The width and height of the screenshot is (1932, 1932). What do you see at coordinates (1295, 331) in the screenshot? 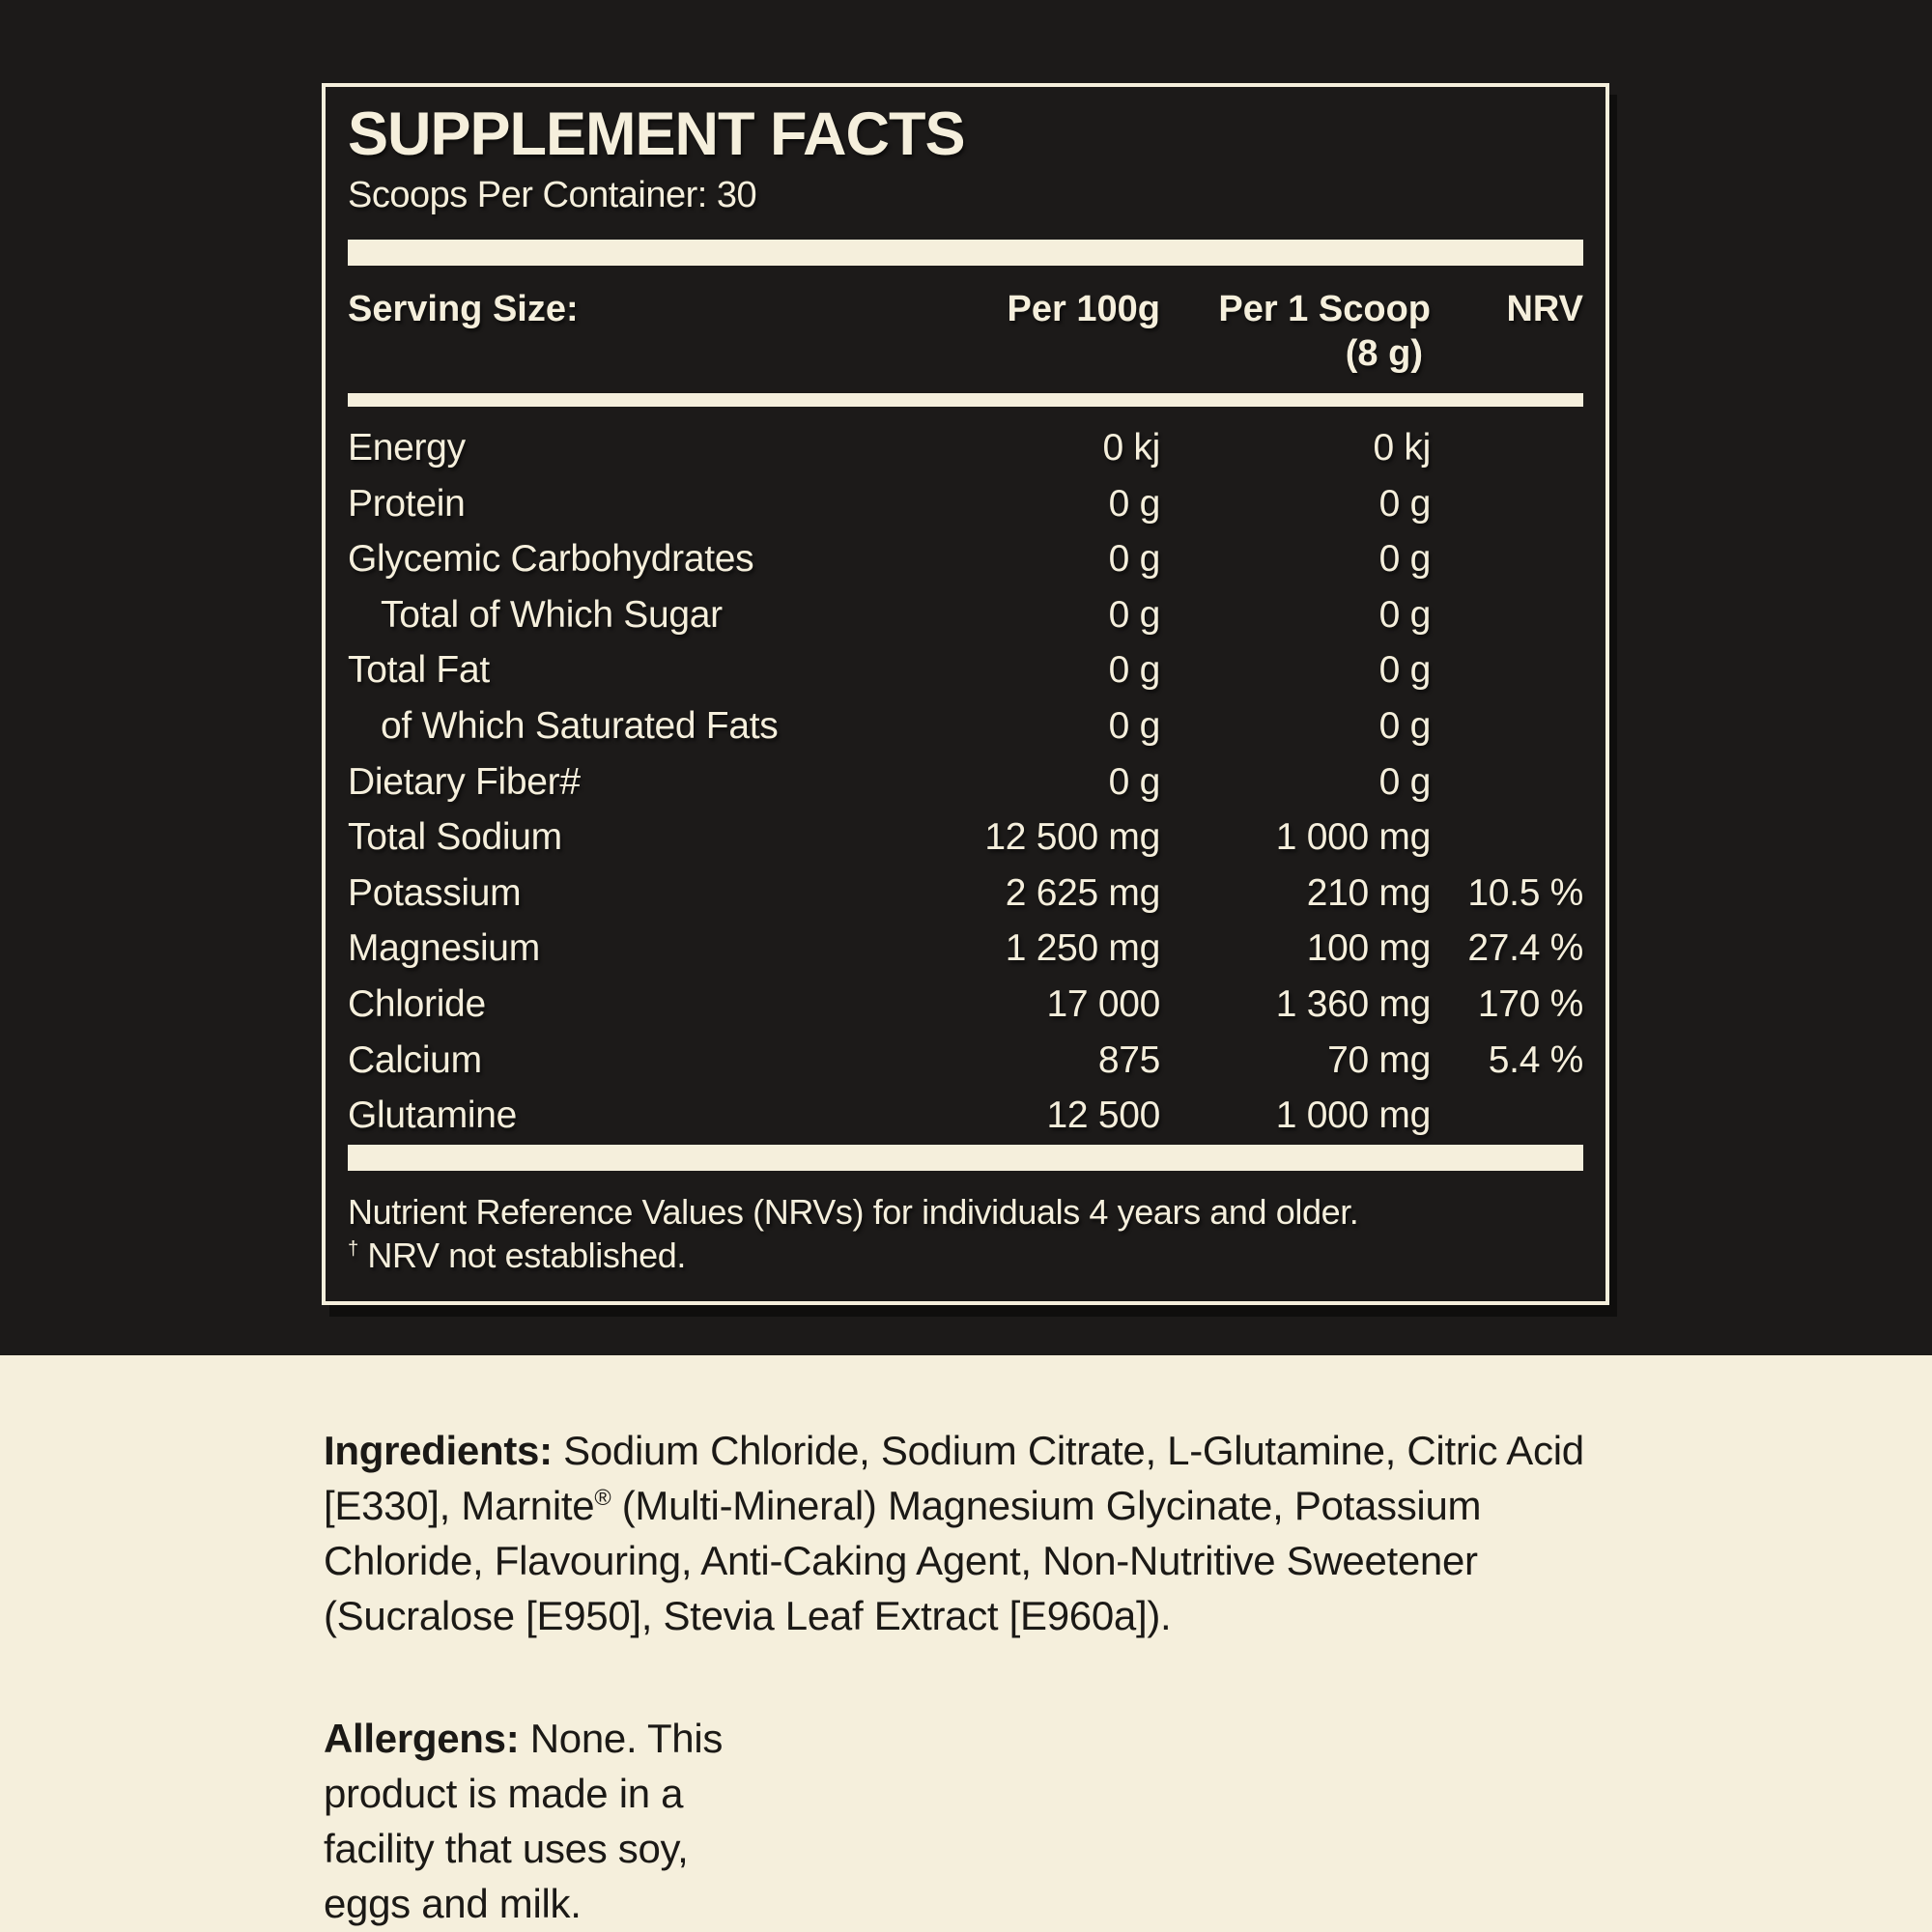
I see `header-per-scoop: Per 1 Scoop (8 g)` at bounding box center [1295, 331].